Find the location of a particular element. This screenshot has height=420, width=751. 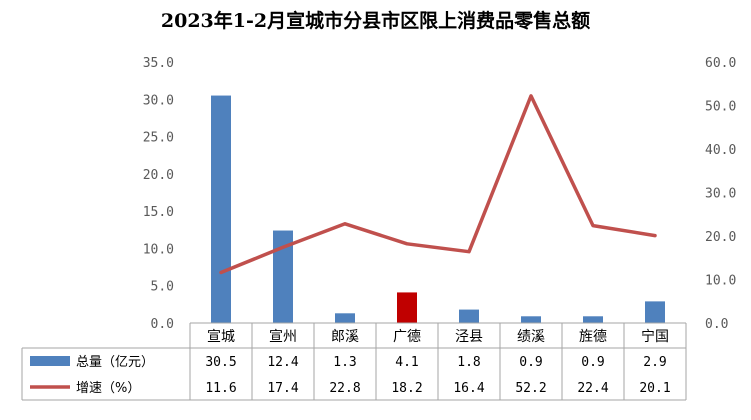

y-right-tick-label: 40.0 is located at coordinates (720, 150).